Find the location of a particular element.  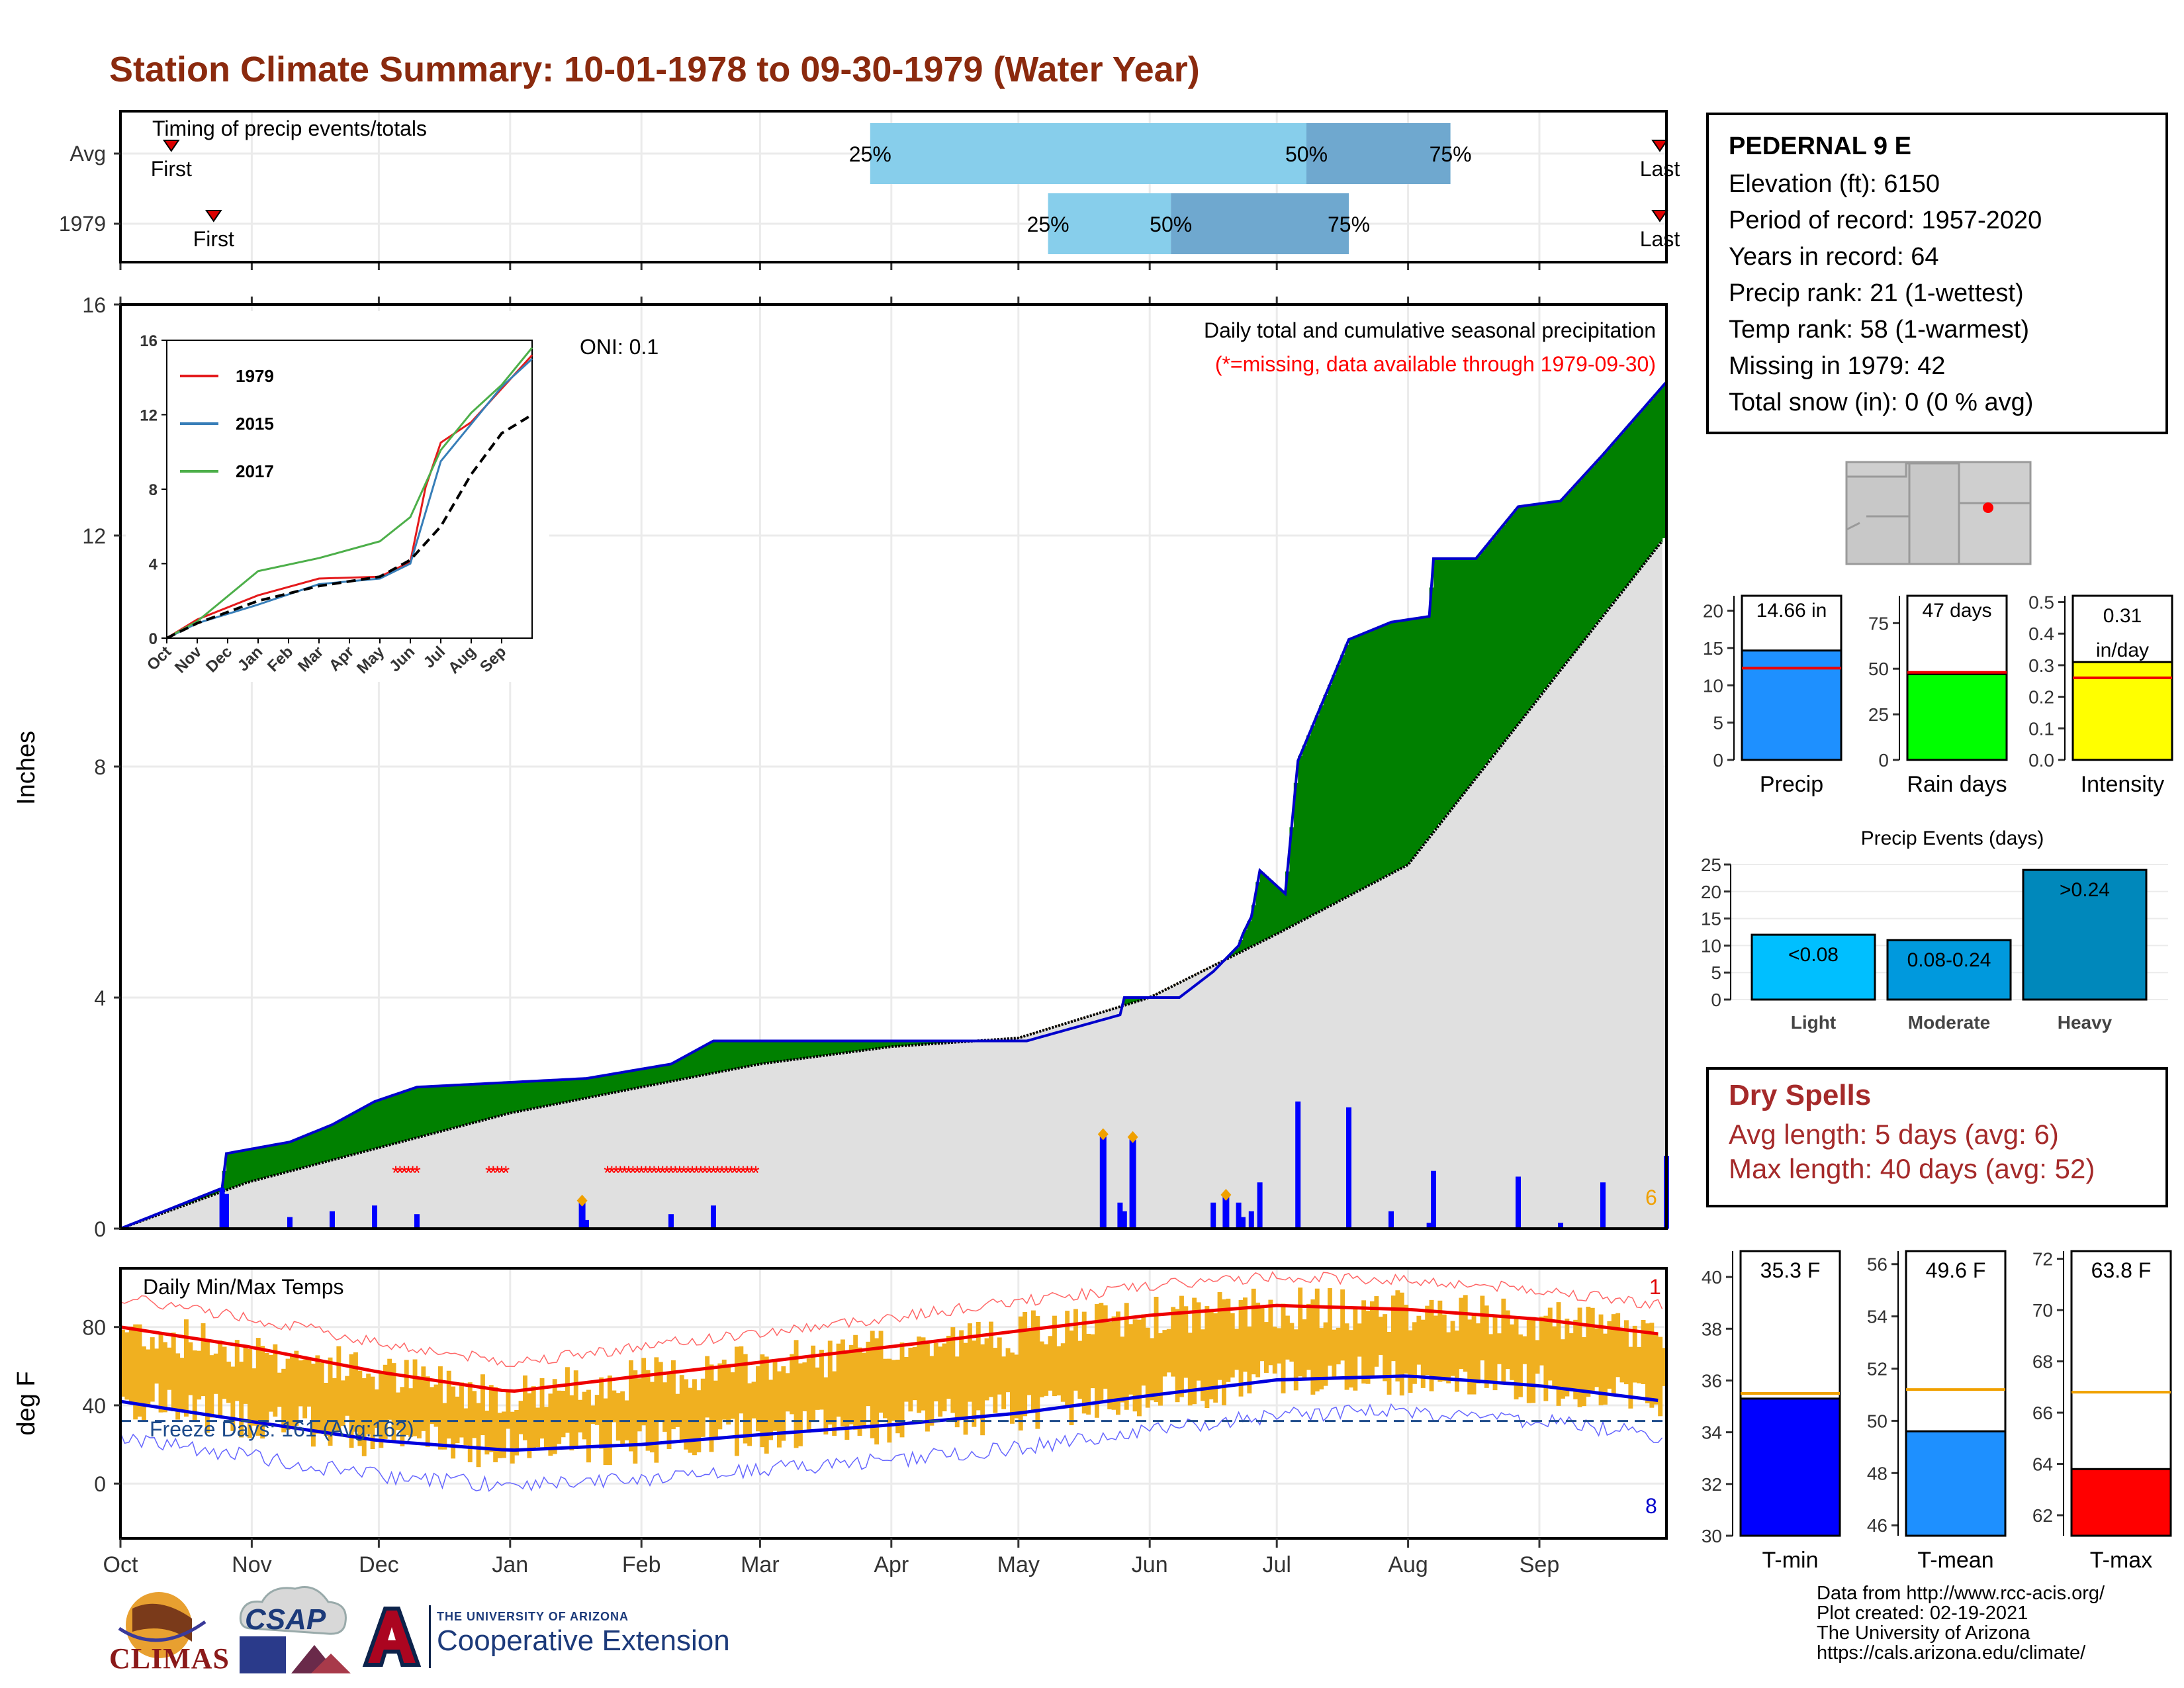

first-marker-icon is located at coordinates (213, 216).